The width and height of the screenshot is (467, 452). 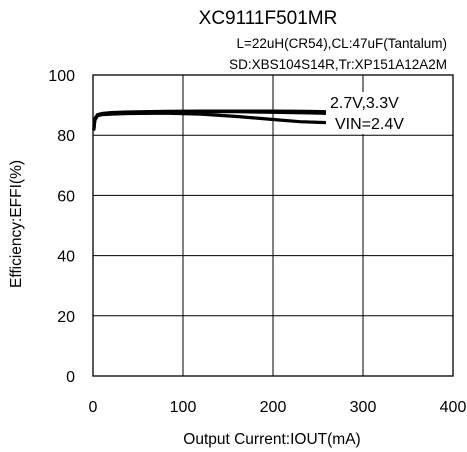 I want to click on annotation-upper: 2.7V,3.3V, so click(x=364, y=103).